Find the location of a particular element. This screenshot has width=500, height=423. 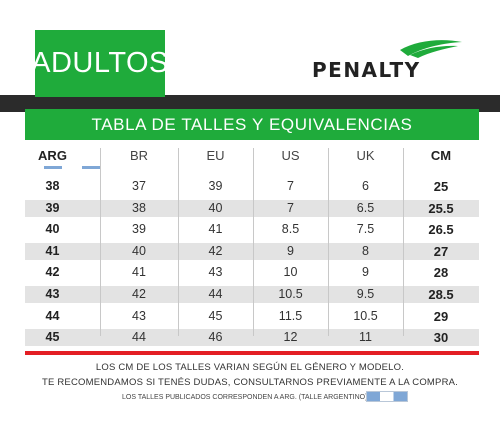

cell-uk: 9.5 is located at coordinates (365, 294).